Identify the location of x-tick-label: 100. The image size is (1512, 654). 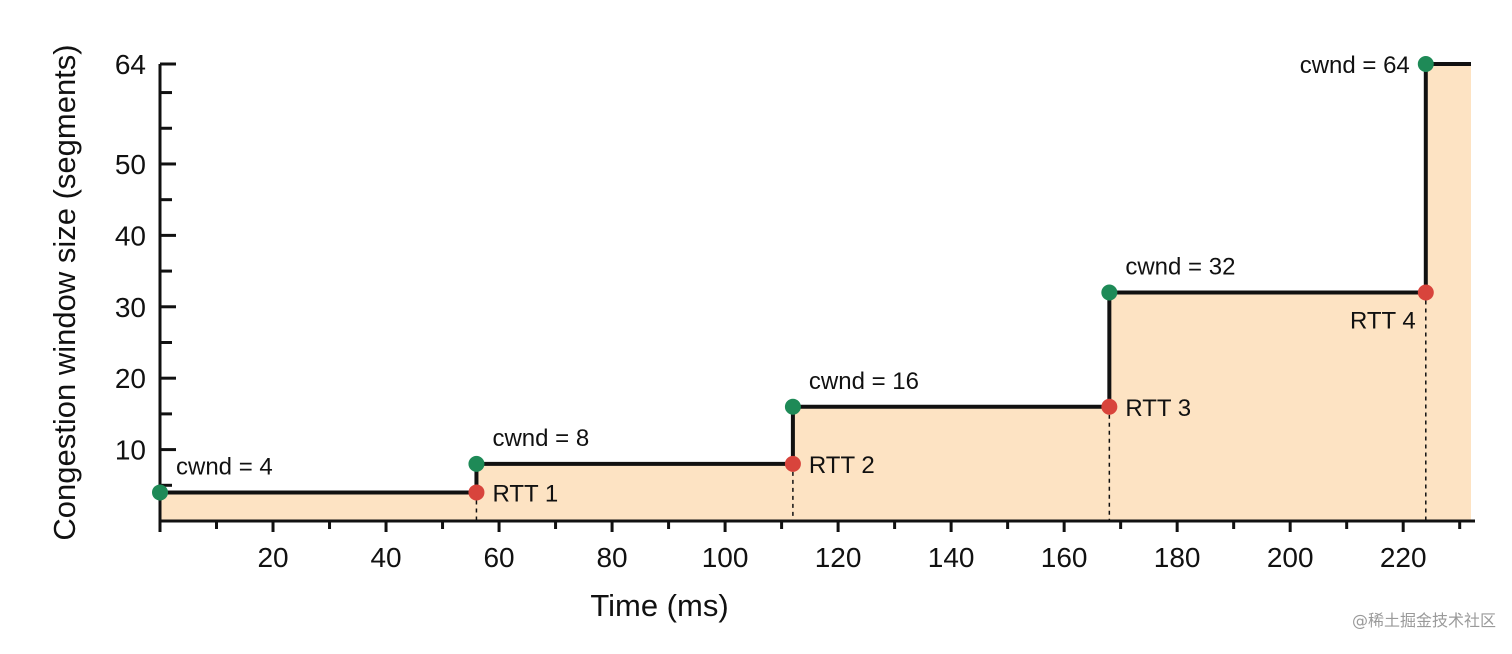
(725, 557).